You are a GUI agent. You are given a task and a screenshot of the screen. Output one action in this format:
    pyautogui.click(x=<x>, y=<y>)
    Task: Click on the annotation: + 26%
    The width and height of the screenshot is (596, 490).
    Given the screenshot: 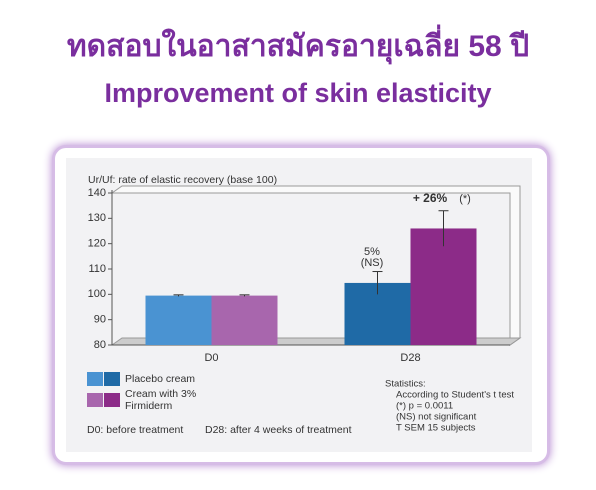 What is the action you would take?
    pyautogui.click(x=430, y=198)
    